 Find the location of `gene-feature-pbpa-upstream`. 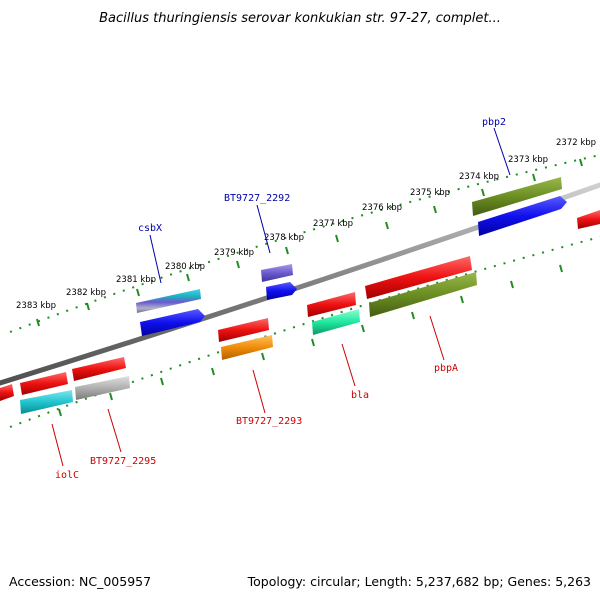

gene-feature-pbpa-upstream is located at coordinates (418, 277).